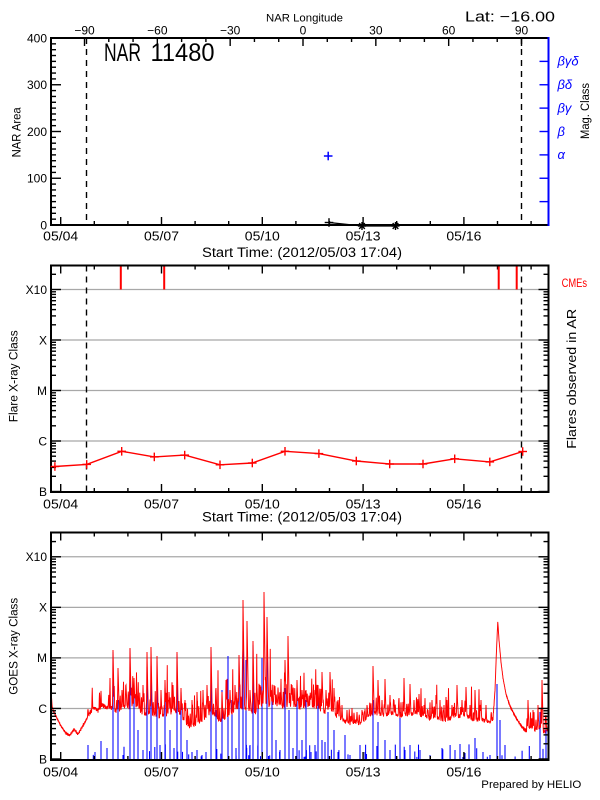 This screenshot has width=600, height=800. What do you see at coordinates (37, 179) in the screenshot?
I see `svg-text: 100` at bounding box center [37, 179].